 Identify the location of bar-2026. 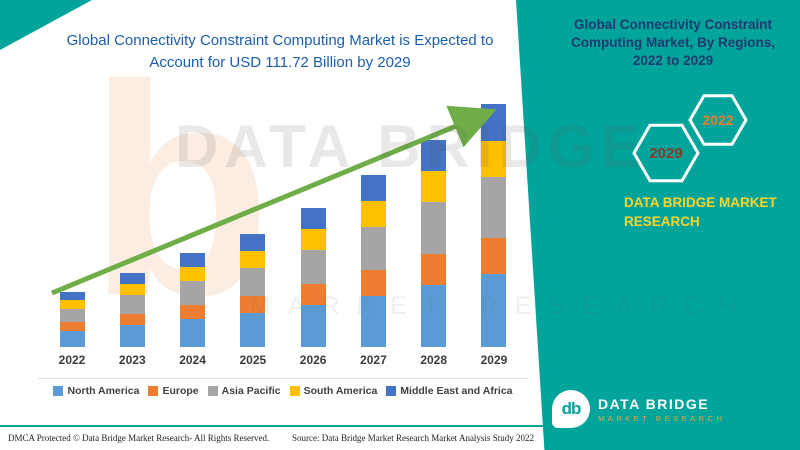
(313, 221).